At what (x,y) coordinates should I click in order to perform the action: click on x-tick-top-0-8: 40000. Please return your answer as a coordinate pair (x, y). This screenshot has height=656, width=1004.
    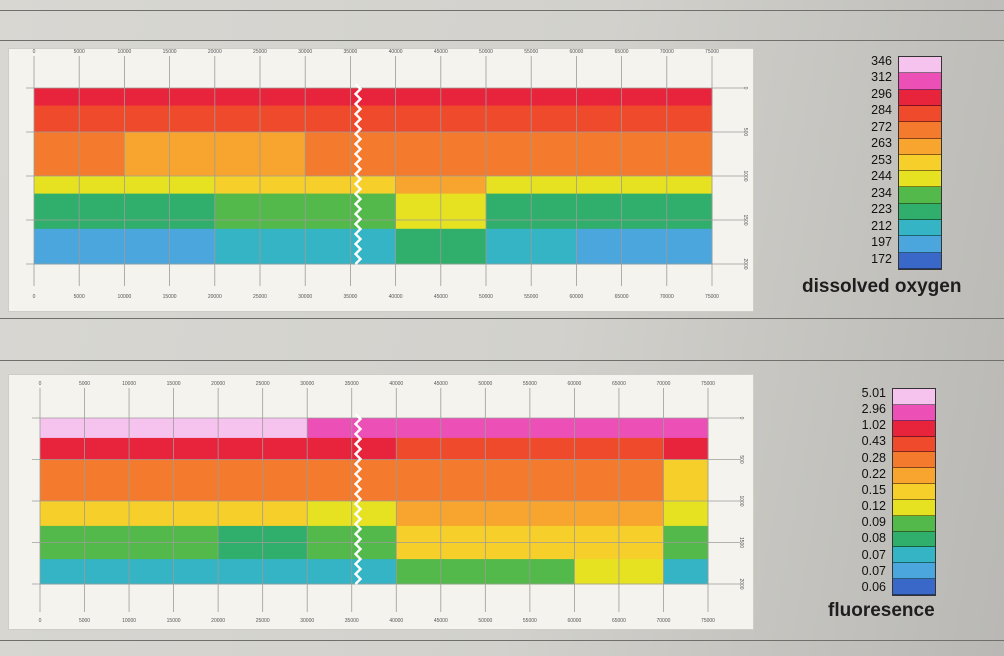
    Looking at the image, I should click on (396, 52).